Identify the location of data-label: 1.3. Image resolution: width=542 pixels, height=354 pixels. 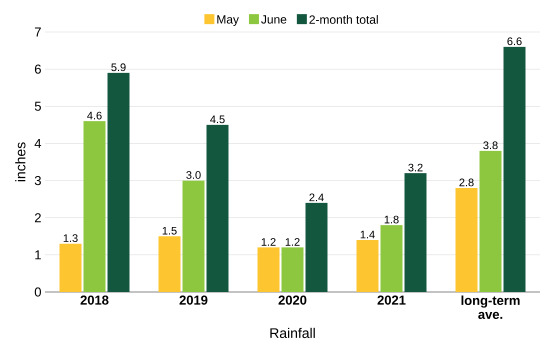
(71, 238).